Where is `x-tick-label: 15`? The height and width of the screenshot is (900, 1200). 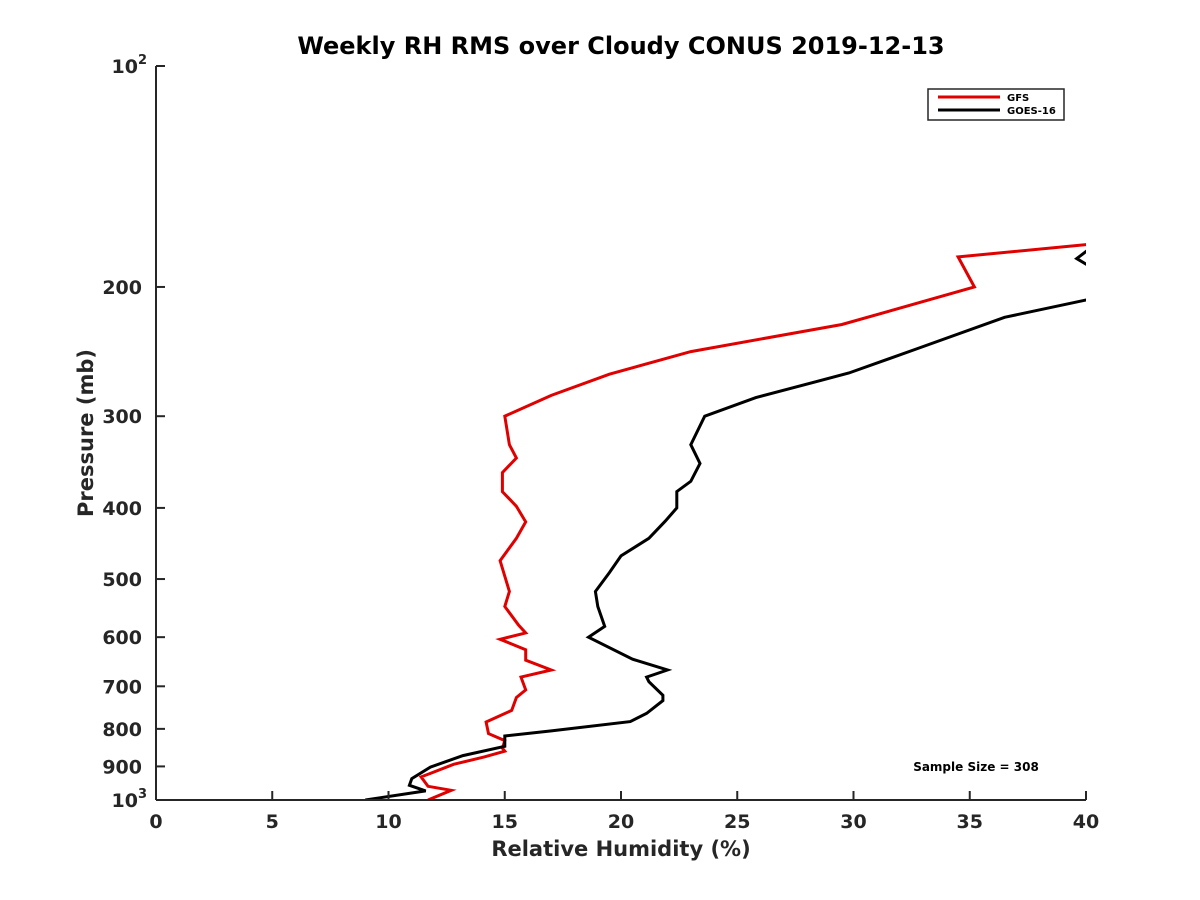 x-tick-label: 15 is located at coordinates (505, 822).